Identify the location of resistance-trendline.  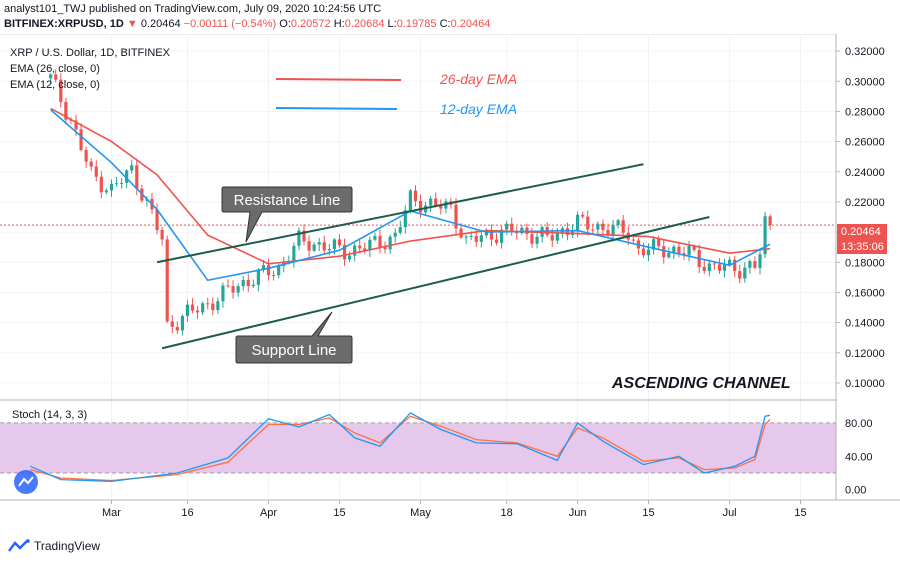
(400, 213).